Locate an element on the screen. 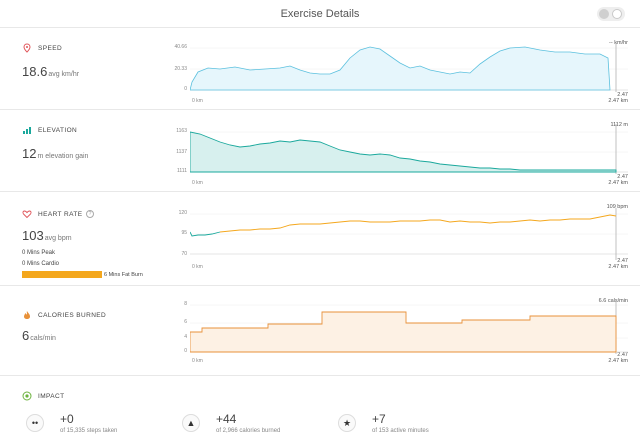 The width and height of the screenshot is (640, 442). cardio-minutes: 0 Mins Cardio is located at coordinates (41, 264).